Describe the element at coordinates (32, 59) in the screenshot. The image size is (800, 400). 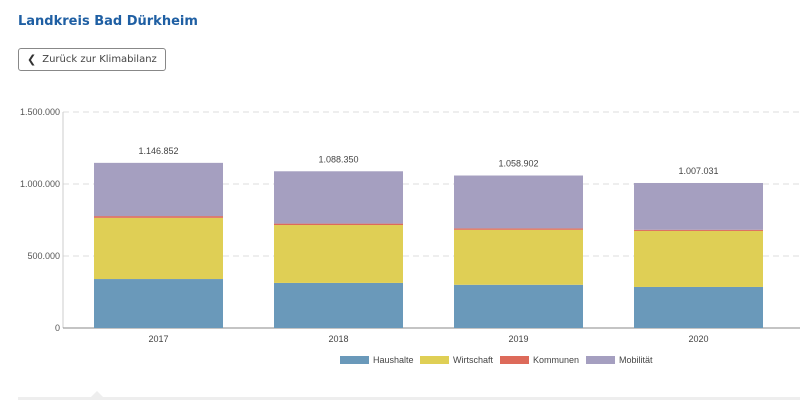
I see `chevron-left-icon: ❮` at that location.